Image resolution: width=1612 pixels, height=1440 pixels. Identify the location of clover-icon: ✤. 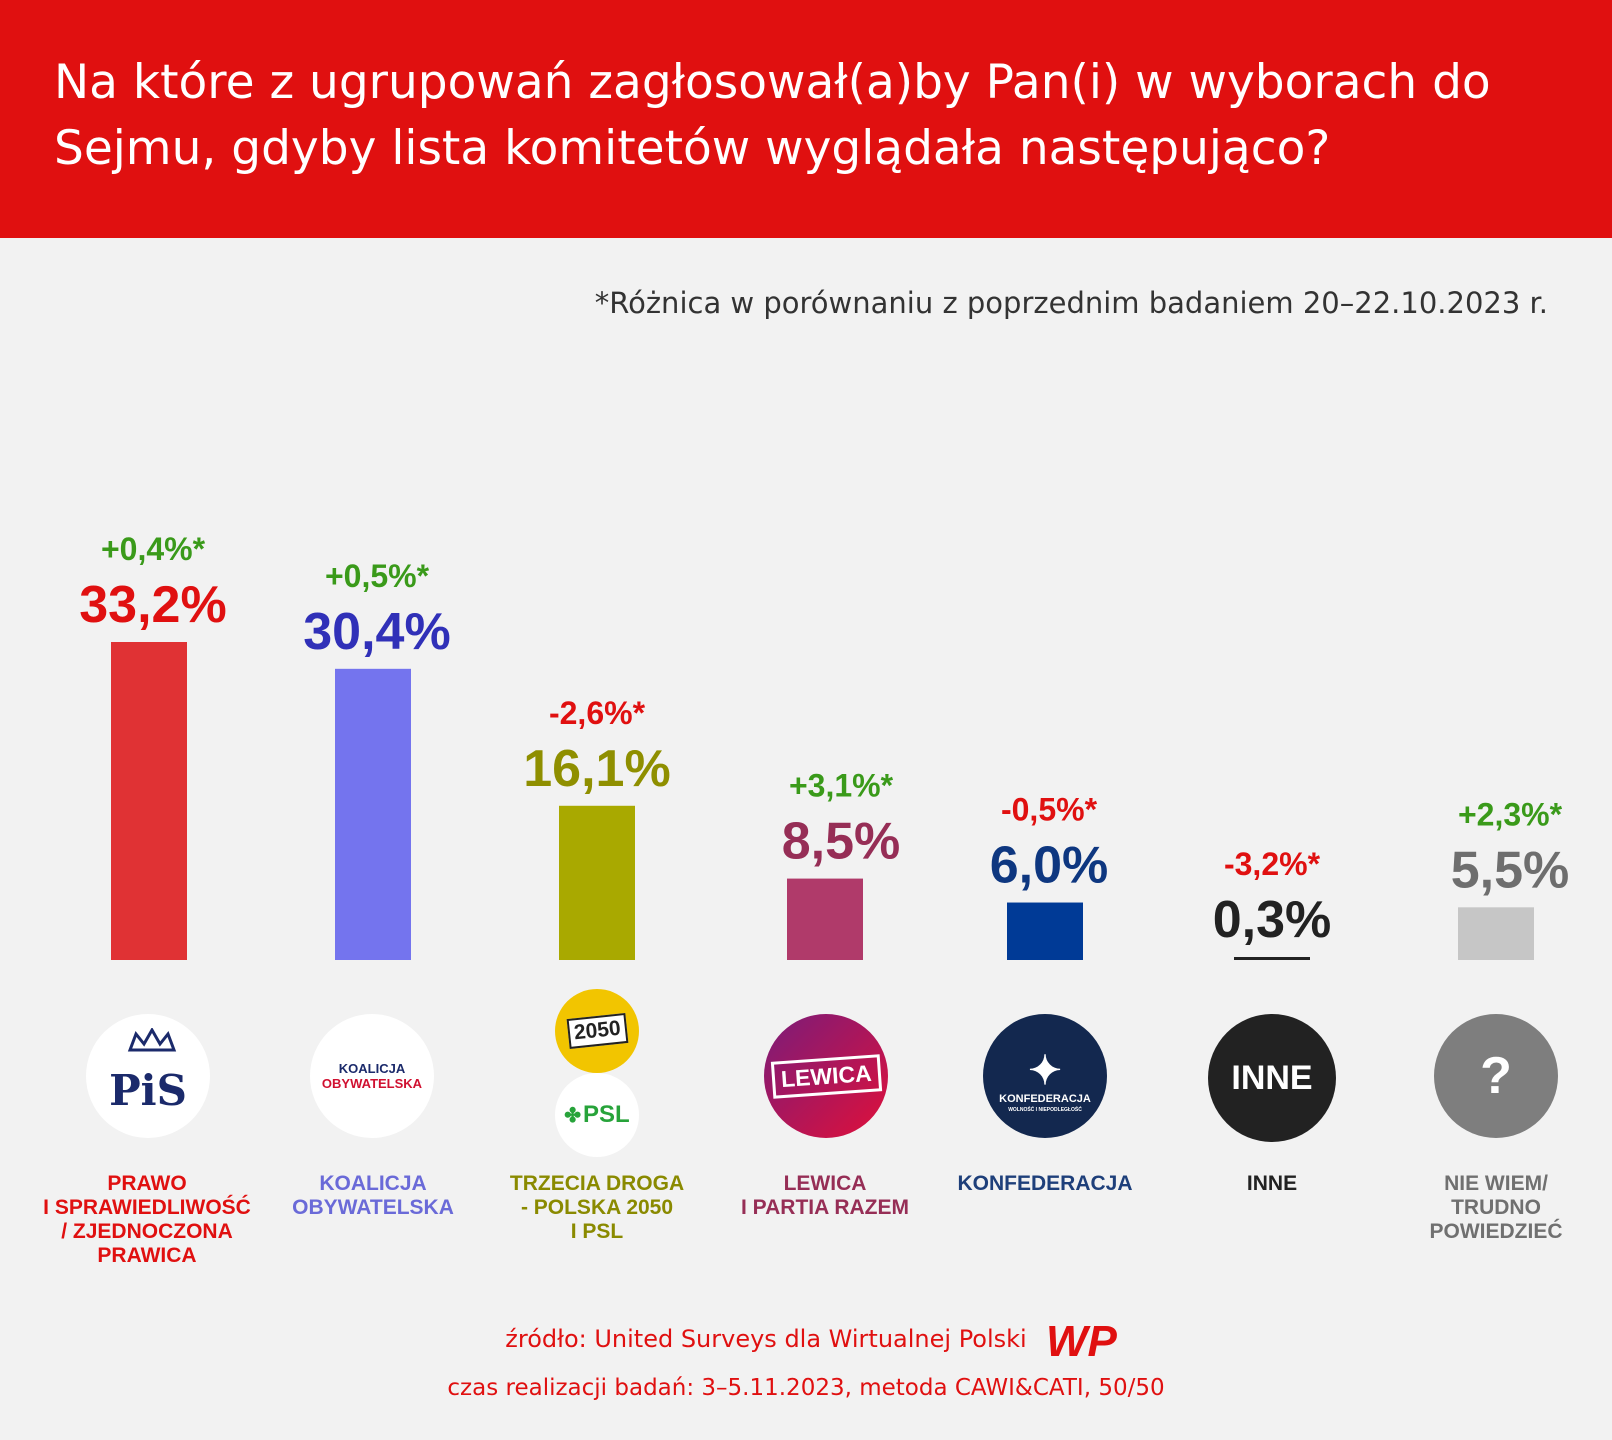
(573, 1115).